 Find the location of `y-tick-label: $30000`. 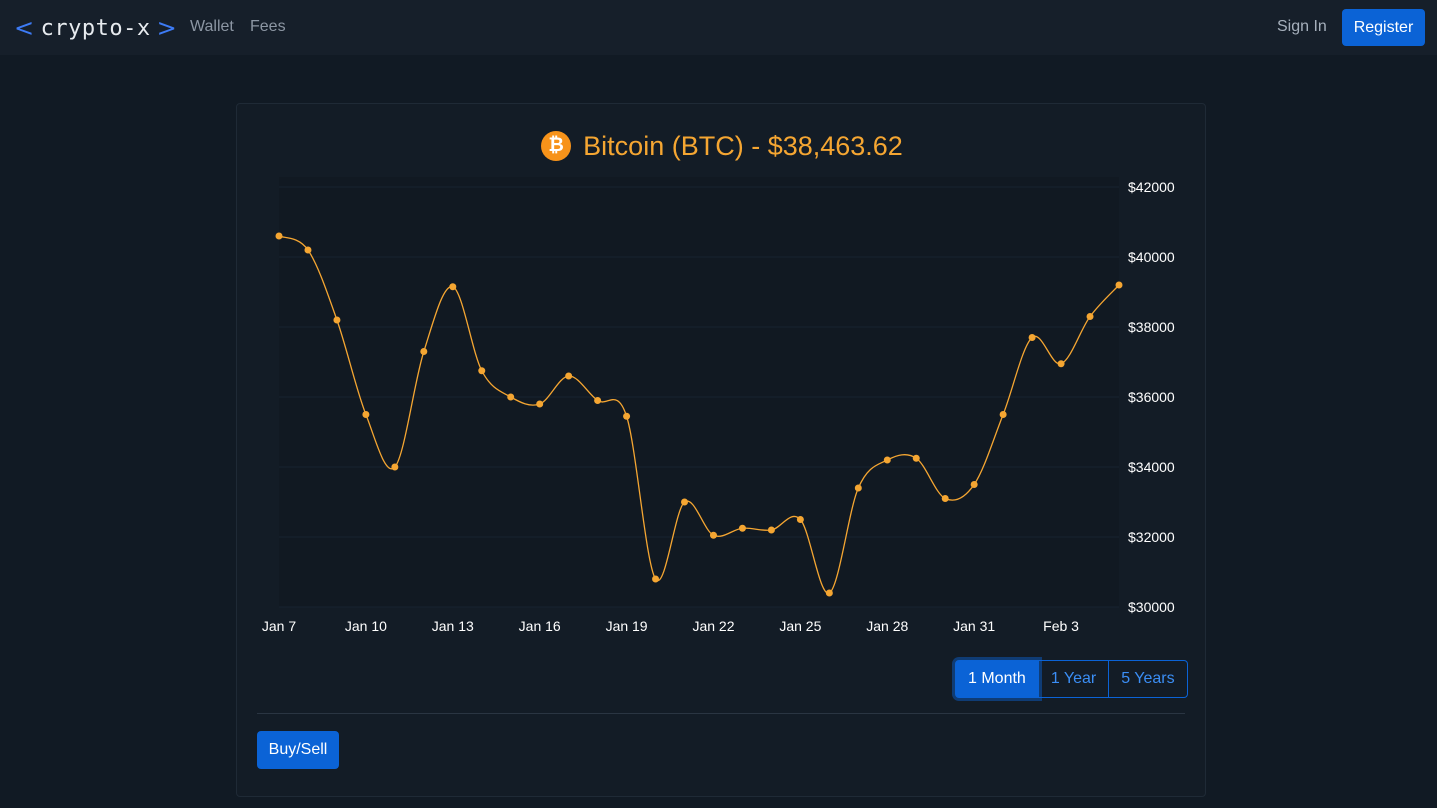

y-tick-label: $30000 is located at coordinates (1151, 607).